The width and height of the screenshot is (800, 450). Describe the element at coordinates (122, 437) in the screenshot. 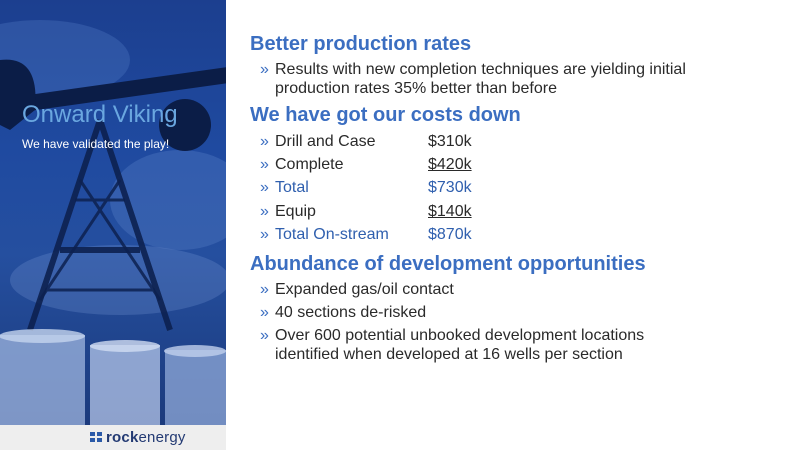

I see `logo-text-bold: rock` at that location.